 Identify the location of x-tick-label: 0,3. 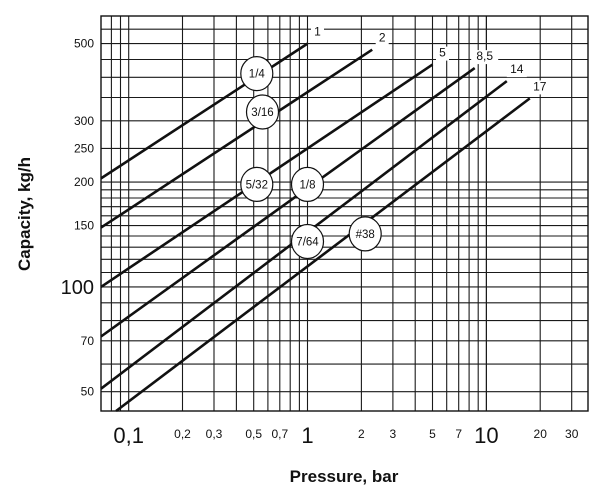
(214, 434).